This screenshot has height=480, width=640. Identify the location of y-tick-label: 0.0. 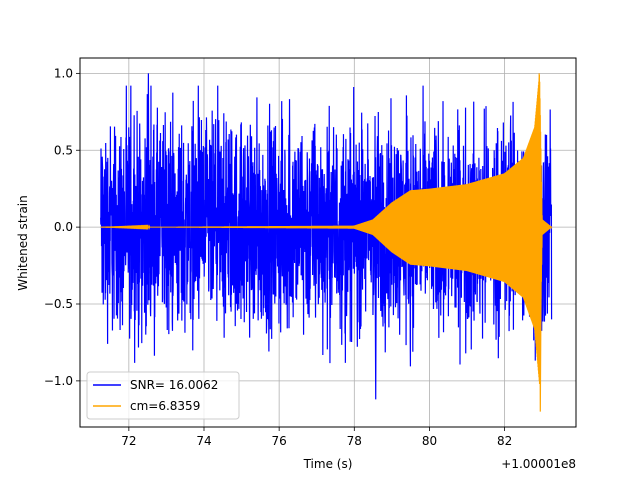
(63, 227).